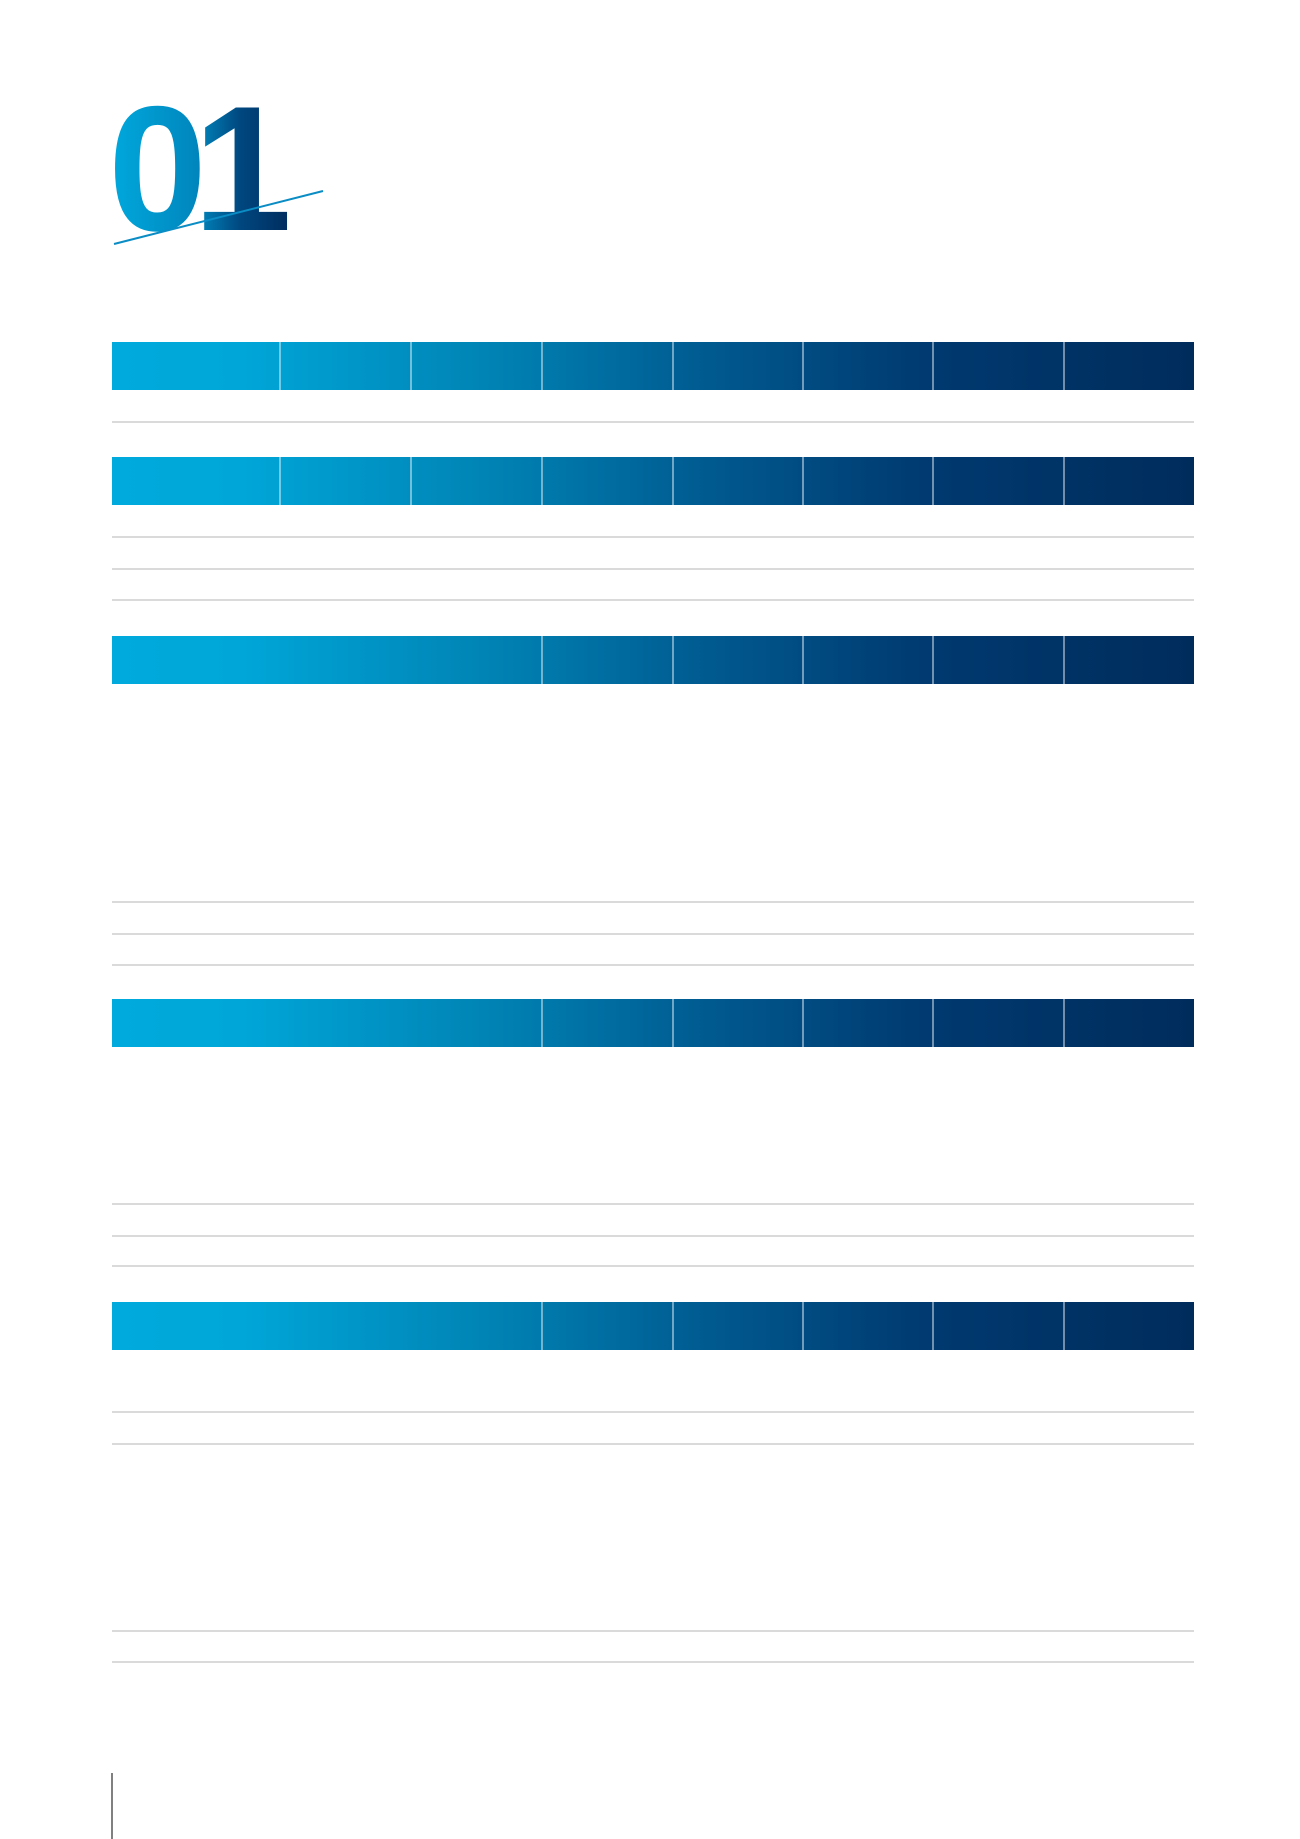  What do you see at coordinates (218, 217) in the screenshot?
I see `number-underline` at bounding box center [218, 217].